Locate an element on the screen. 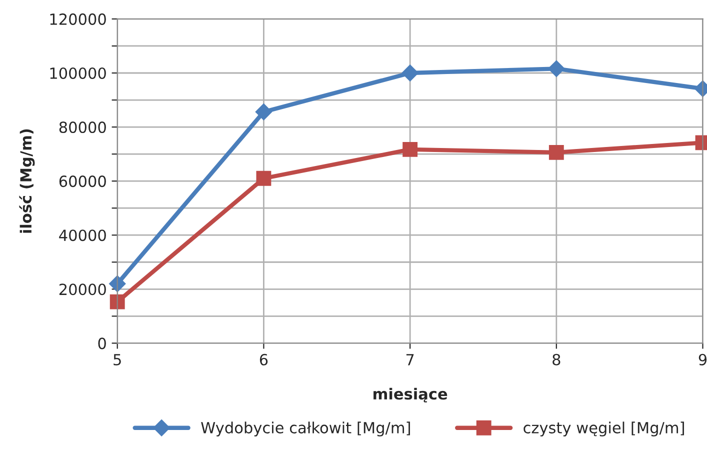  x-tick-label: 9 is located at coordinates (702, 360).